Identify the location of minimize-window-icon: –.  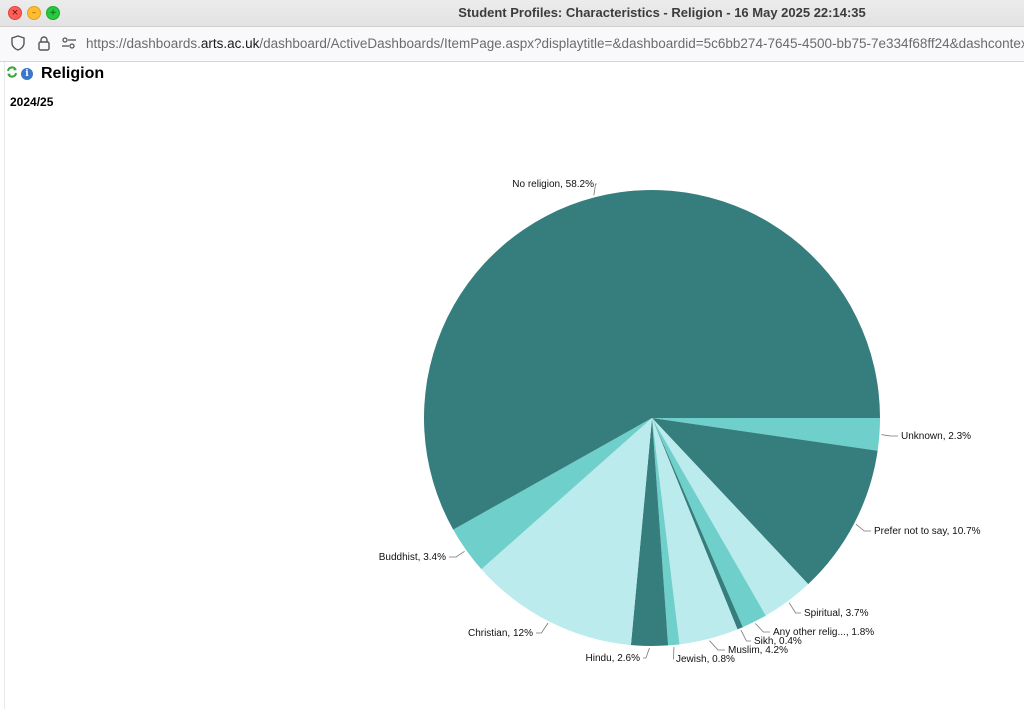
(34, 13).